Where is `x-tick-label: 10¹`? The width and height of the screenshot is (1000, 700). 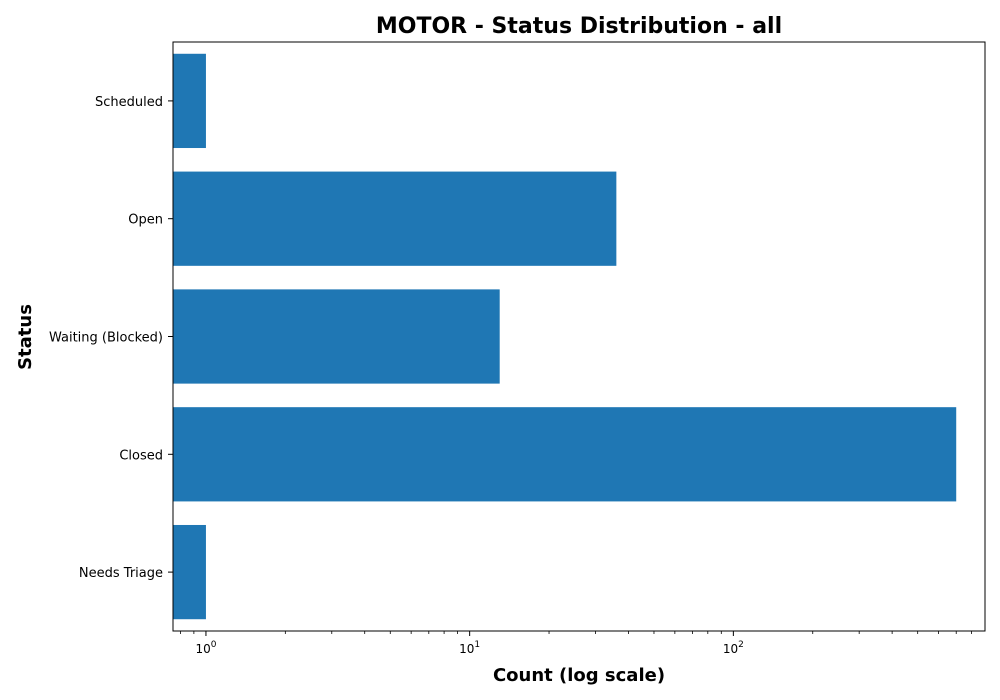
x-tick-label: 10¹ is located at coordinates (469, 648).